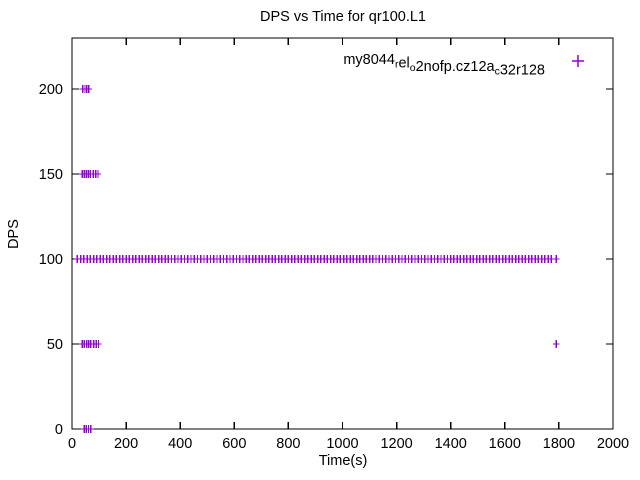 Image resolution: width=640 pixels, height=480 pixels. Describe the element at coordinates (559, 444) in the screenshot. I see `x-tick-label: 1800` at that location.